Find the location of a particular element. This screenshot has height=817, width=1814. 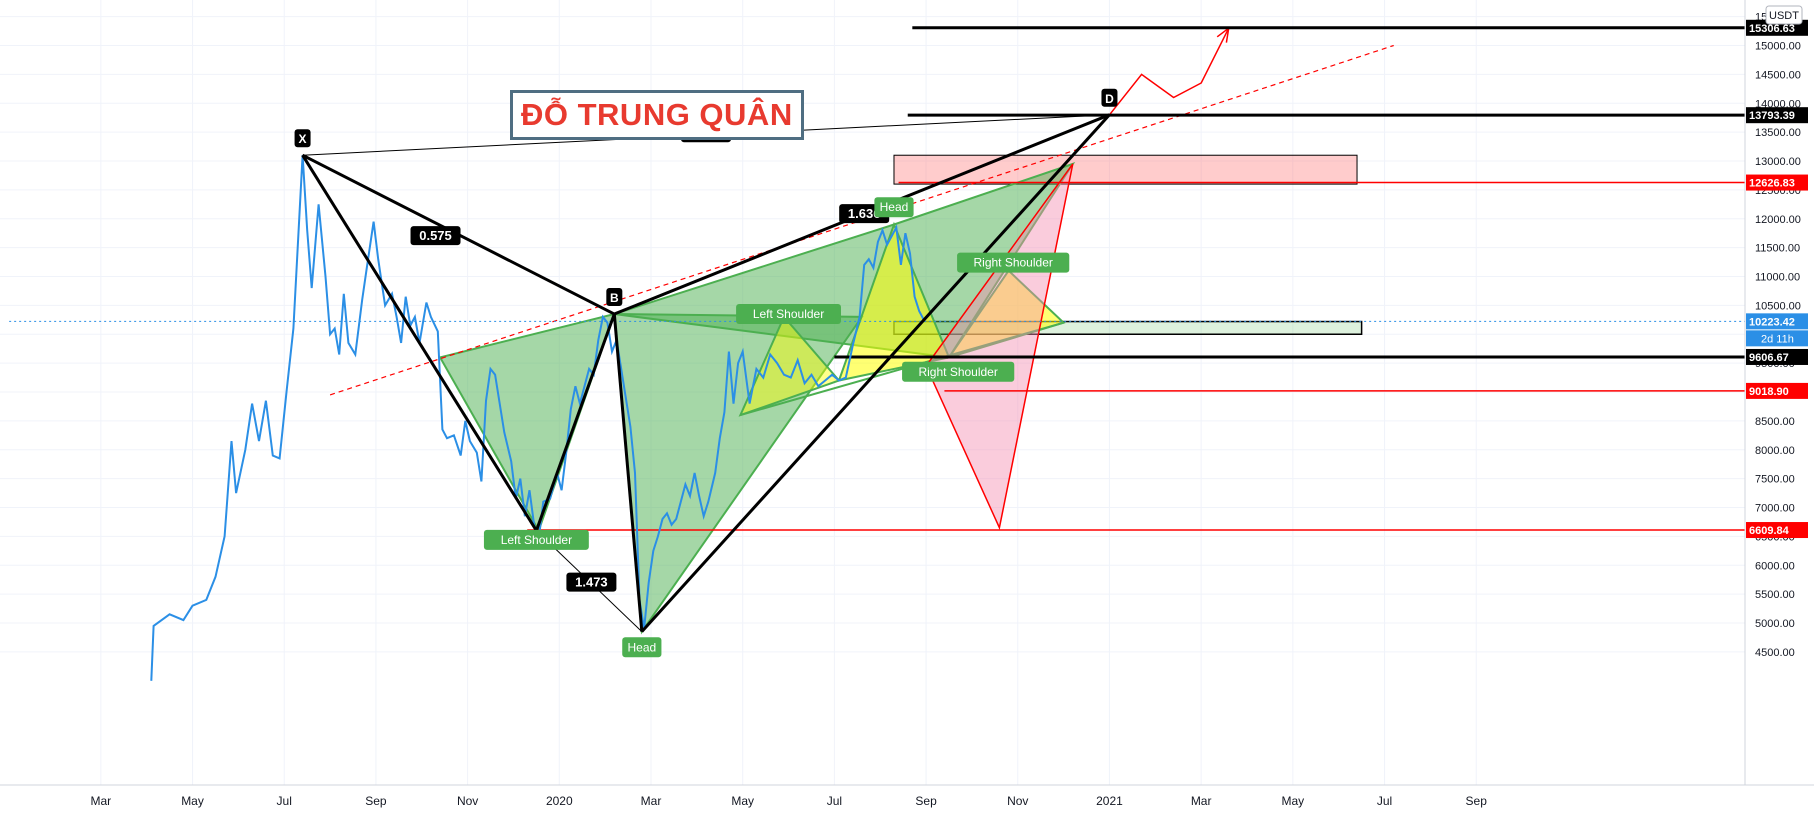

x-tick-label: 2021 is located at coordinates (1109, 801).